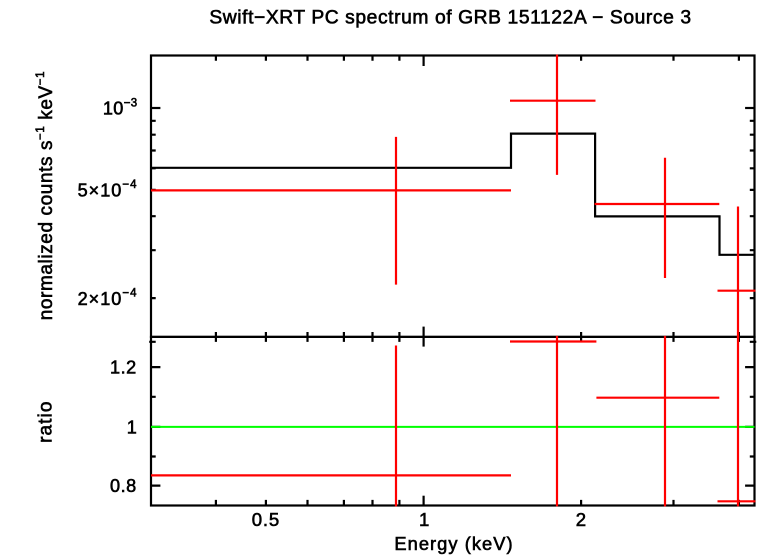  I want to click on svg-text: 0.8, so click(123, 486).